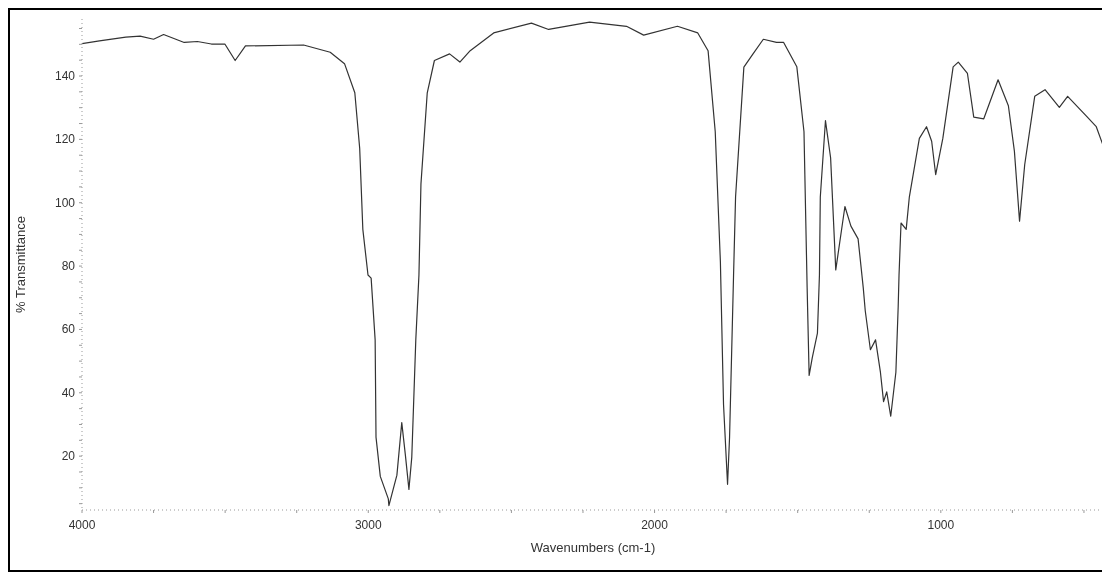 Image resolution: width=1102 pixels, height=576 pixels. What do you see at coordinates (65, 76) in the screenshot?
I see `y-tick-label: 140` at bounding box center [65, 76].